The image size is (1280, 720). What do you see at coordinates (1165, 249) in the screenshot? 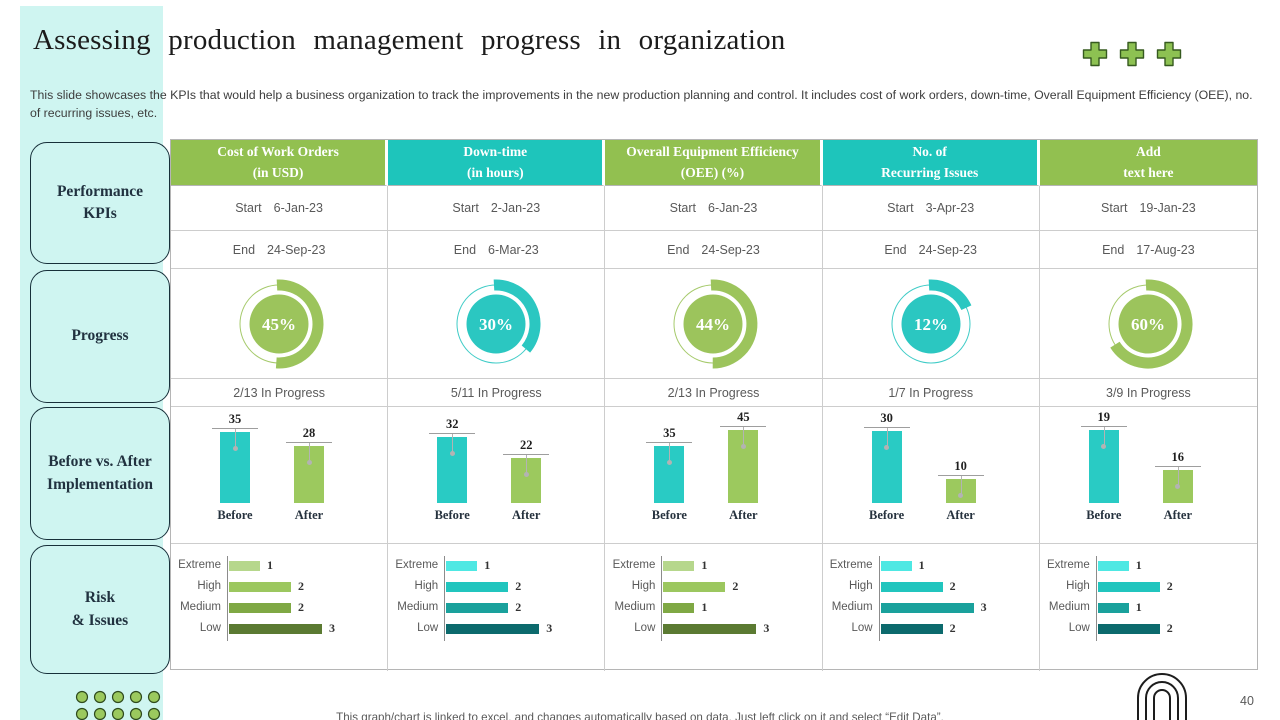
I see `end-date: 17-Aug-23` at bounding box center [1165, 249].